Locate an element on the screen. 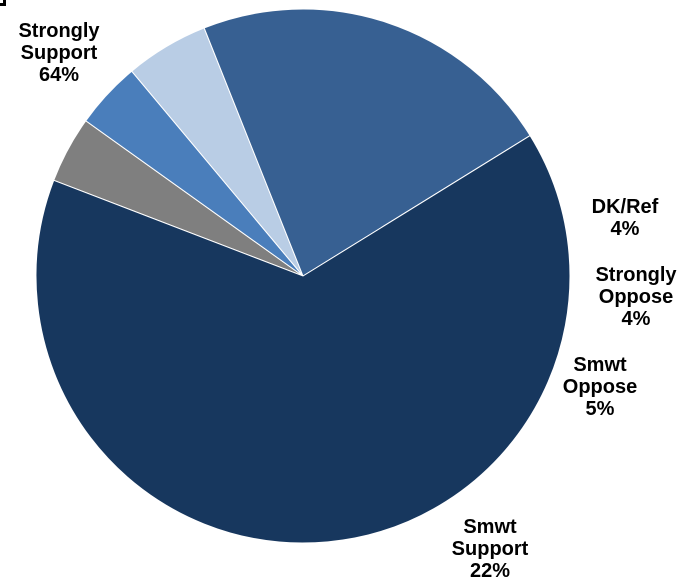 This screenshot has width=687, height=587. label-smwt-oppose: Smwt Oppose 5% is located at coordinates (600, 387).